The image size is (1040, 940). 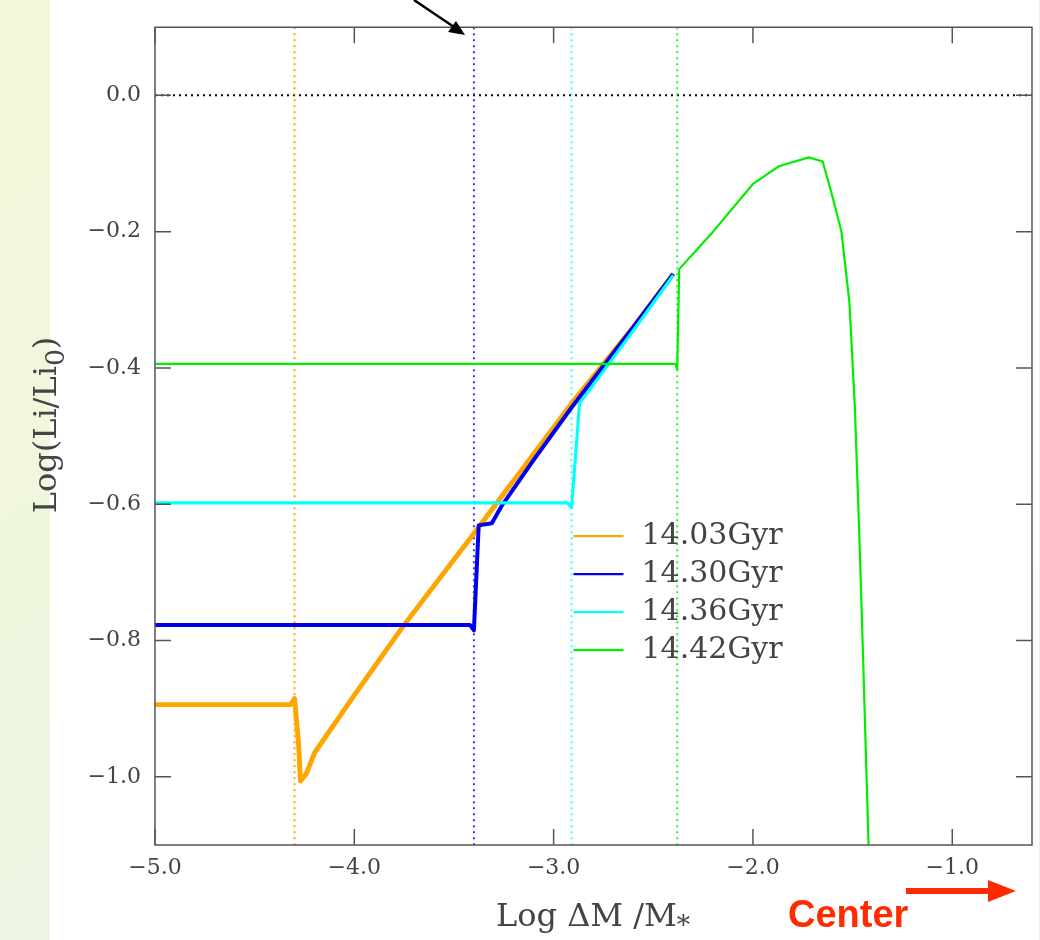 I want to click on legend-label: 14.42Gyr, so click(x=712, y=647).